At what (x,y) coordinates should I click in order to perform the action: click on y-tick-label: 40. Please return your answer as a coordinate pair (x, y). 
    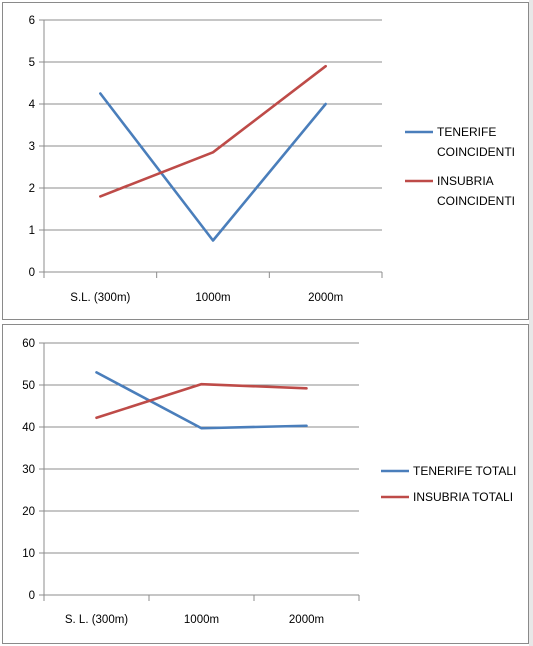
    Looking at the image, I should click on (28, 428).